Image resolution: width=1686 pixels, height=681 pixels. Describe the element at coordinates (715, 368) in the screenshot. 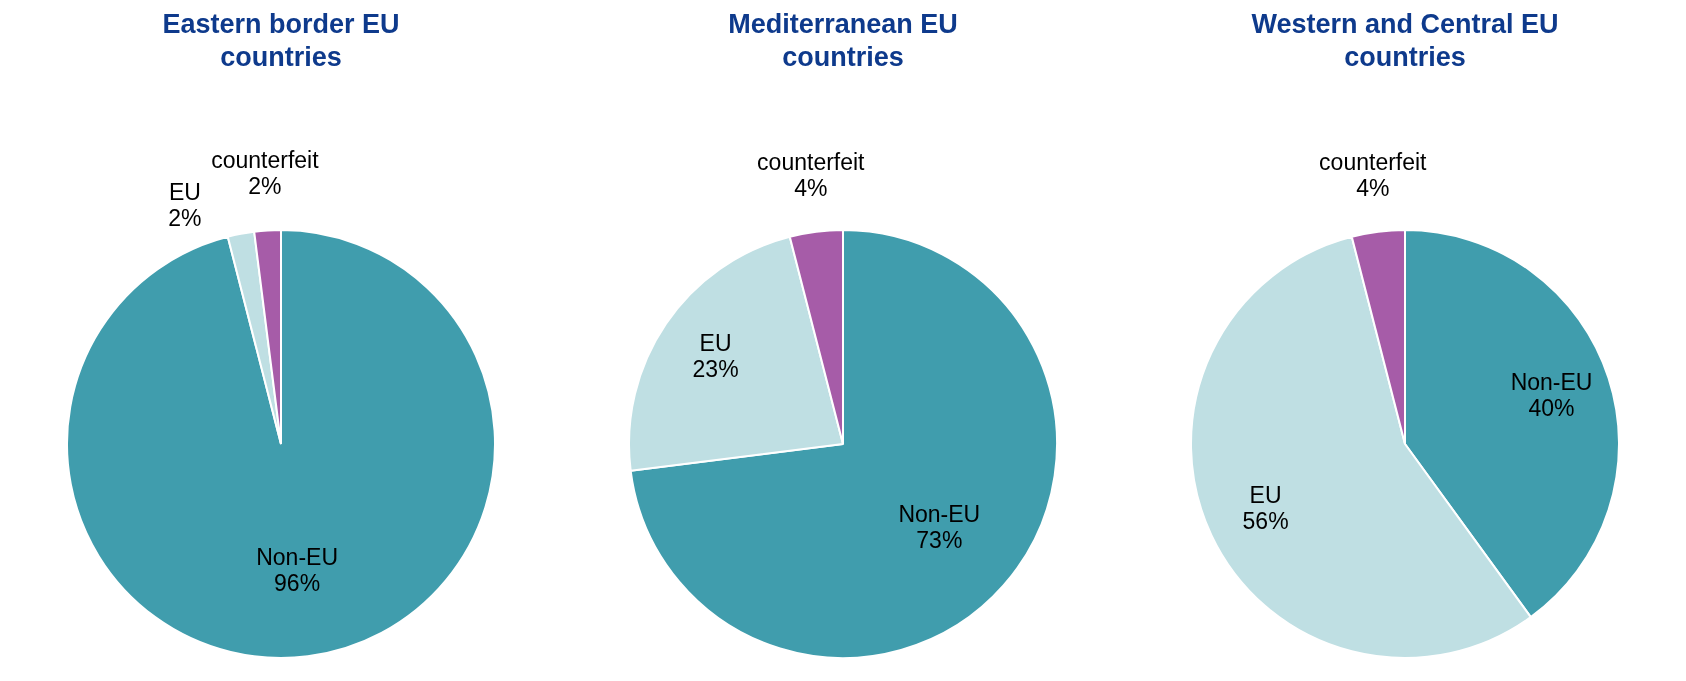

I see `data-label: 23%` at that location.